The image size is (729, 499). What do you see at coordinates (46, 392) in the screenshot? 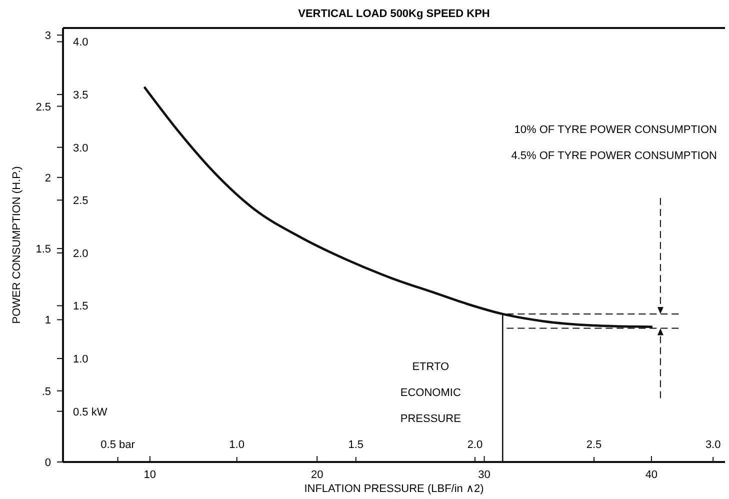
I see `y-tick-label: .5` at bounding box center [46, 392].